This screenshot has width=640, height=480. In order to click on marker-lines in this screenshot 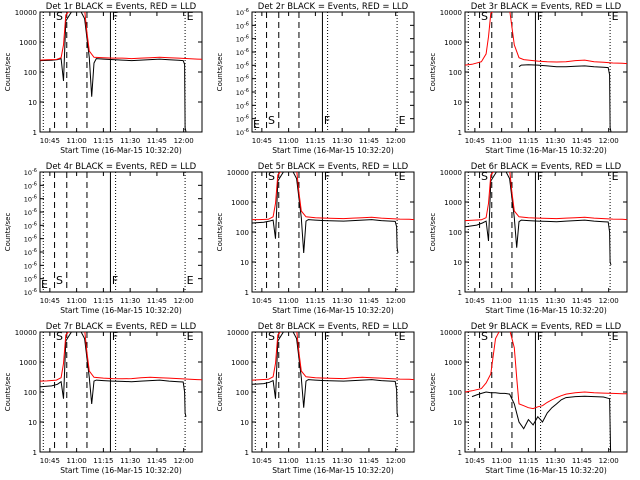, I will do `click(326, 392)`.